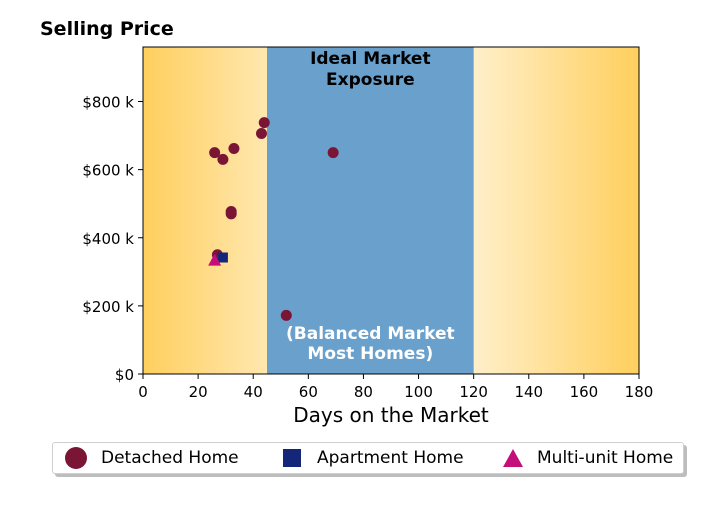  I want to click on region-label-bottom-line: (Balanced Market, so click(370, 334).